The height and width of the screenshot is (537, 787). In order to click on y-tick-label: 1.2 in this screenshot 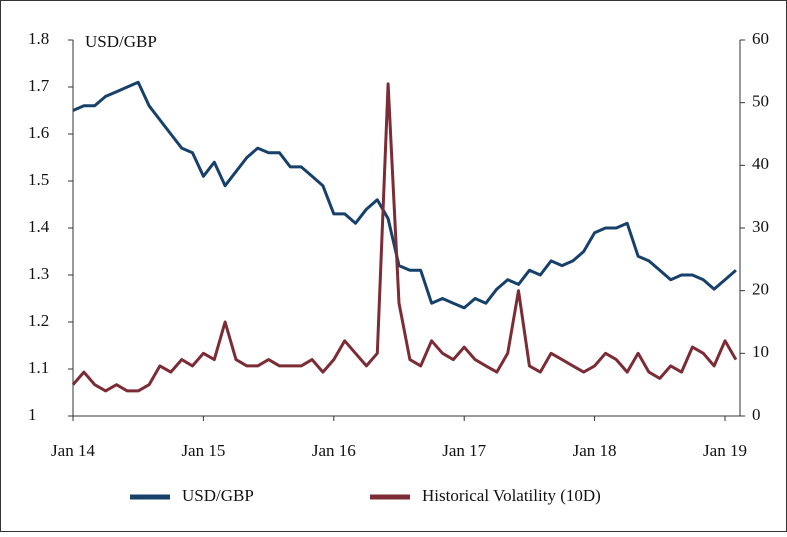, I will do `click(38, 320)`.